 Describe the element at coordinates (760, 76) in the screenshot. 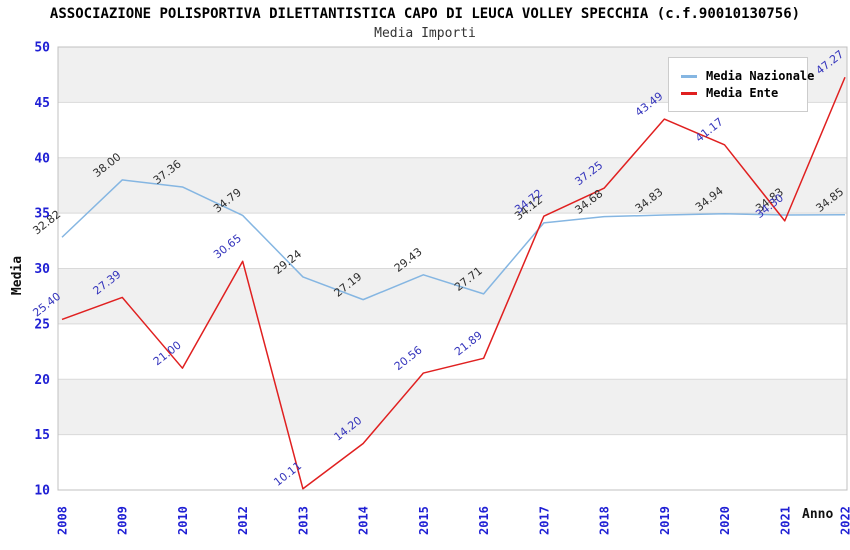

I see `legend-label-media-nazionale: Media Nazionale` at that location.